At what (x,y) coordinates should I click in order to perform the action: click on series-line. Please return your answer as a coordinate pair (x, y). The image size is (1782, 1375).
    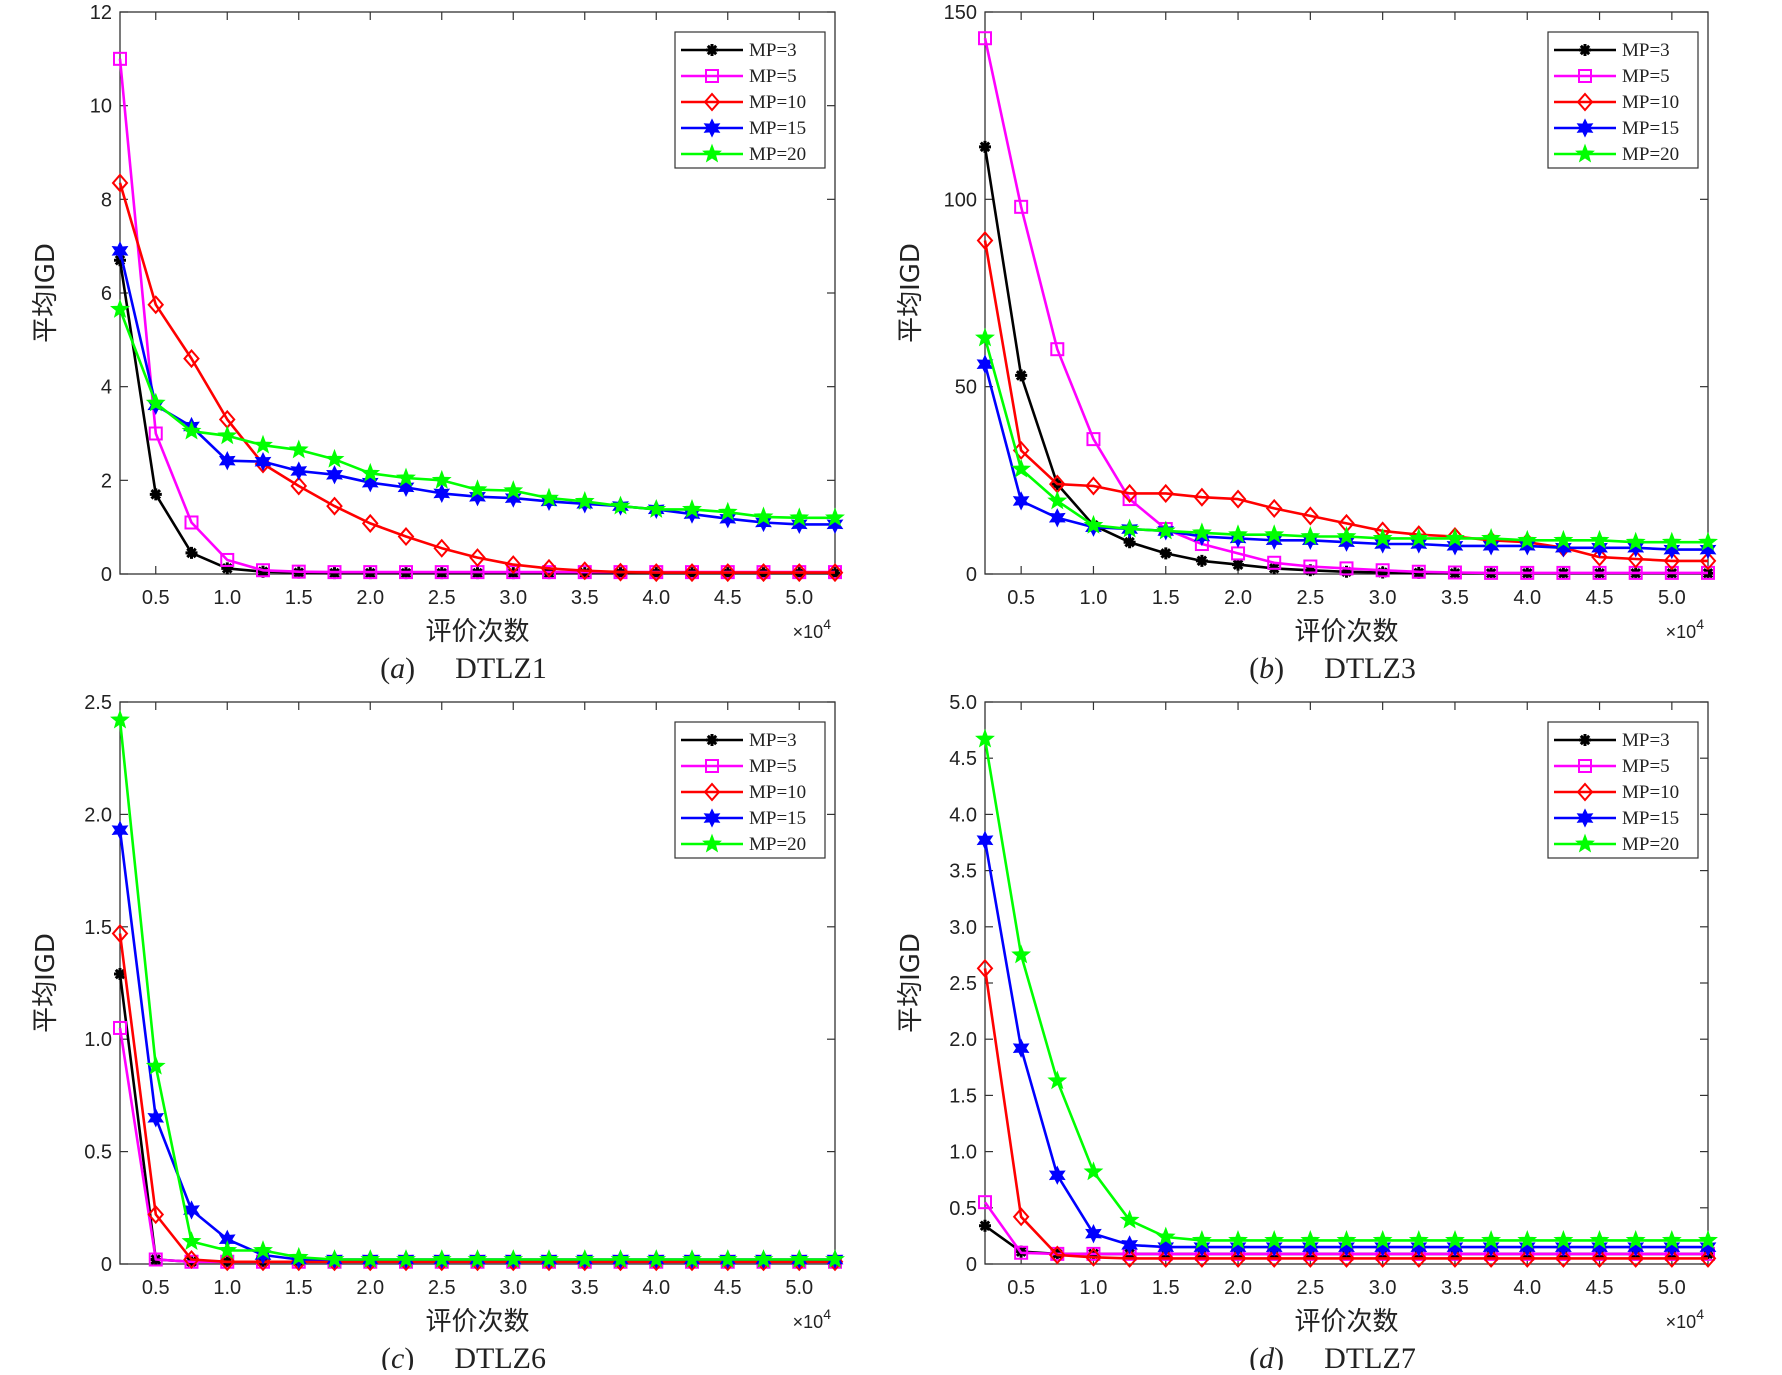
    Looking at the image, I should click on (476, 378).